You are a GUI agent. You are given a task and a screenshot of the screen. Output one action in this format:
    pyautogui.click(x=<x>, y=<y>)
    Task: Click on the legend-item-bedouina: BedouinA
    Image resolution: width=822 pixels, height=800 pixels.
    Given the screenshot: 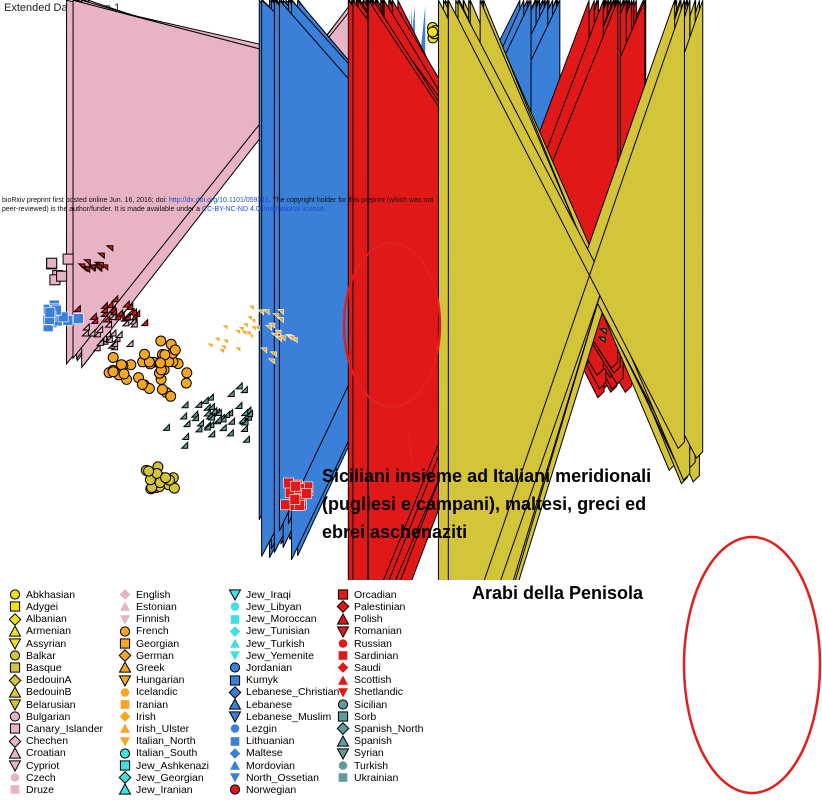 What is the action you would take?
    pyautogui.click(x=40, y=680)
    